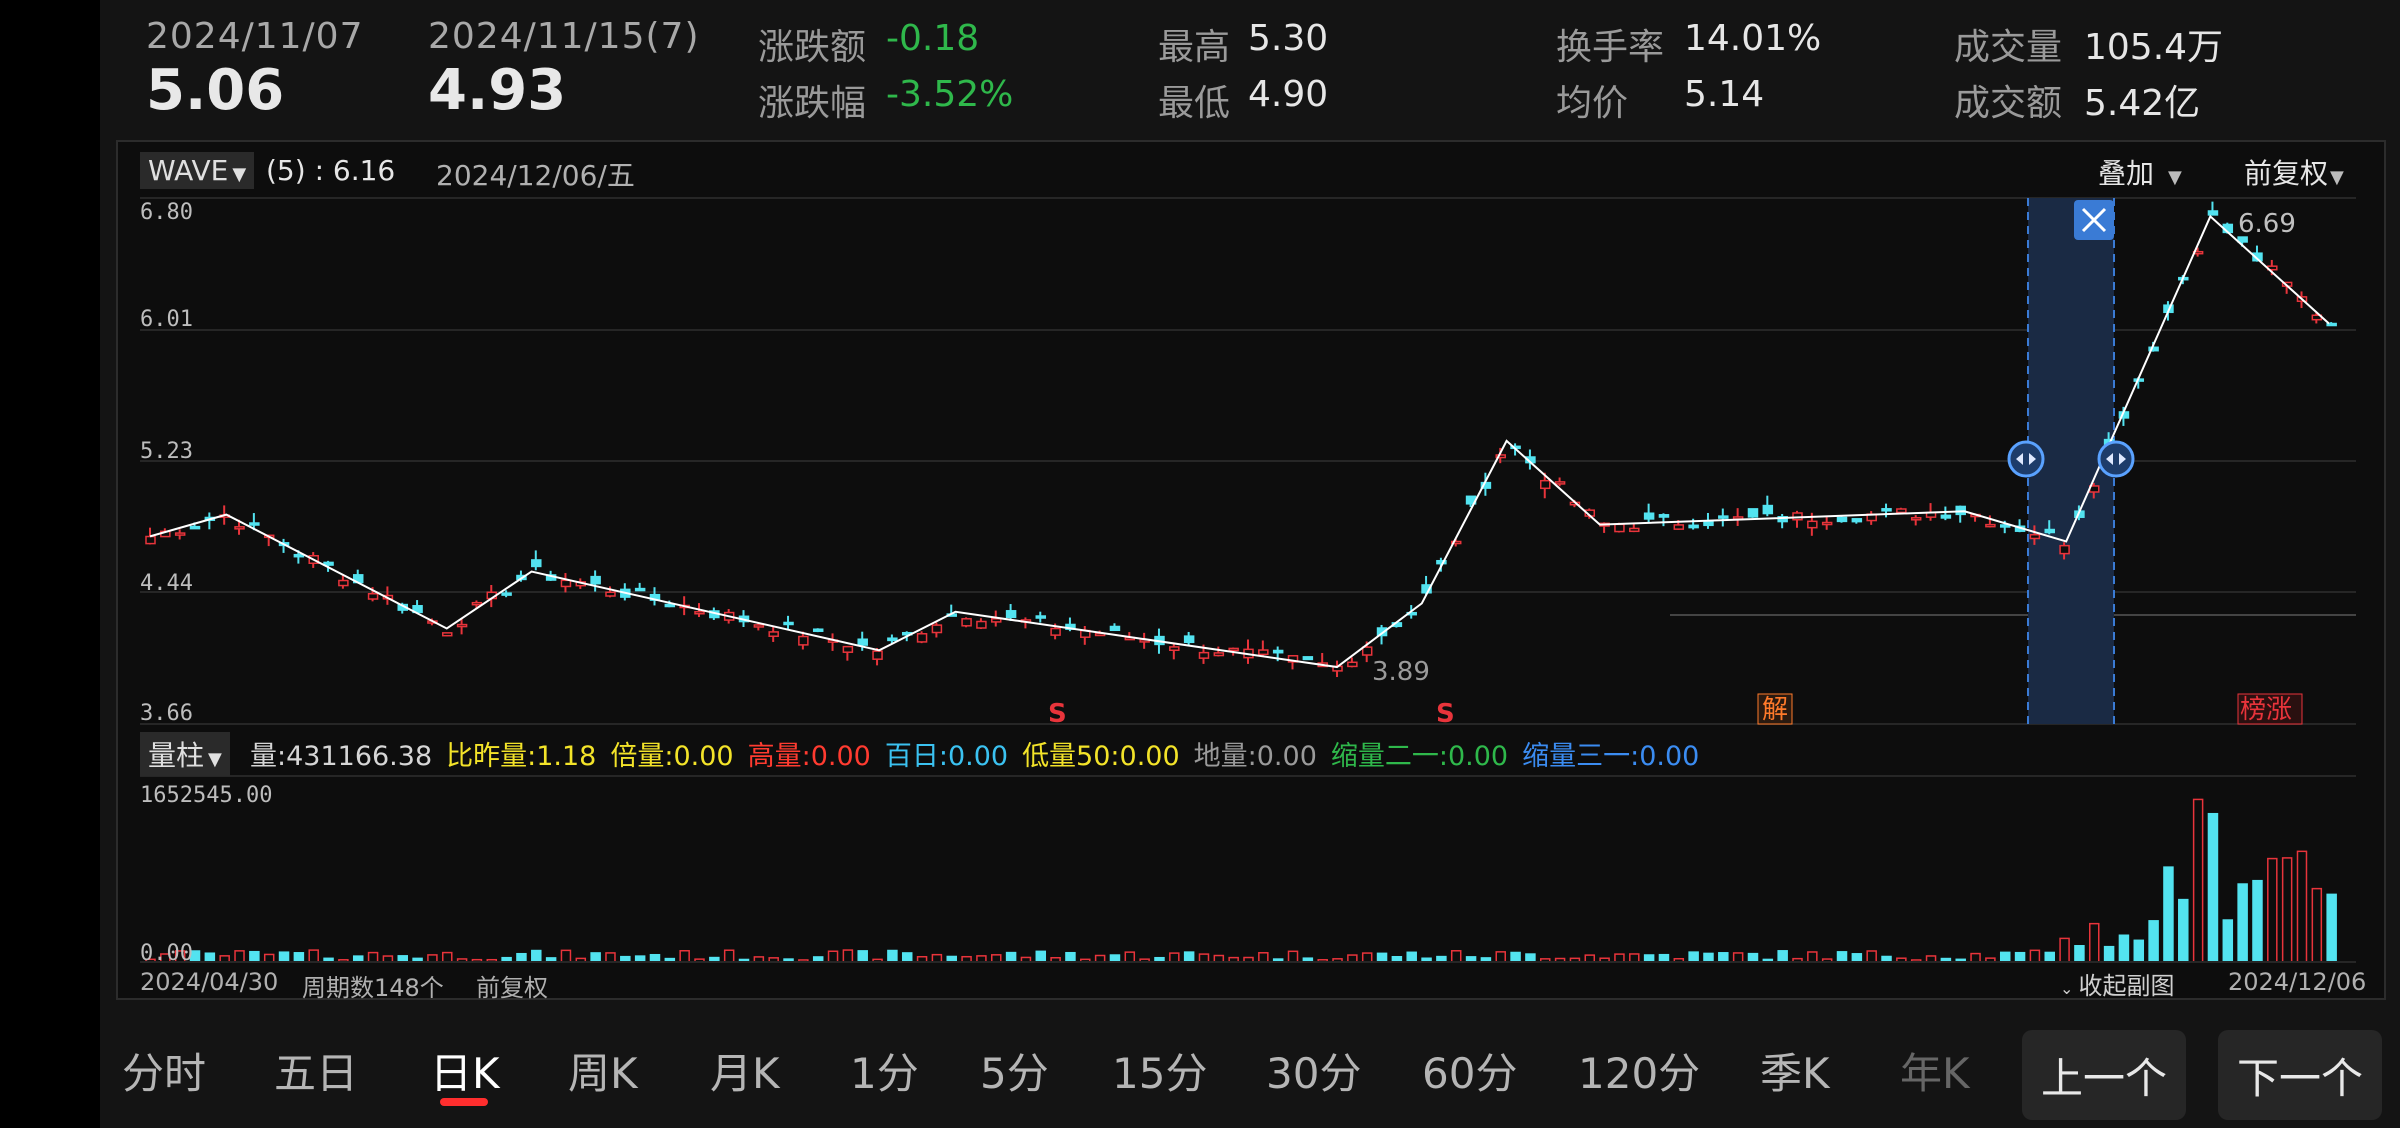 This screenshot has height=1128, width=2400. I want to click on tab-five-day: 五日, so click(316, 1073).